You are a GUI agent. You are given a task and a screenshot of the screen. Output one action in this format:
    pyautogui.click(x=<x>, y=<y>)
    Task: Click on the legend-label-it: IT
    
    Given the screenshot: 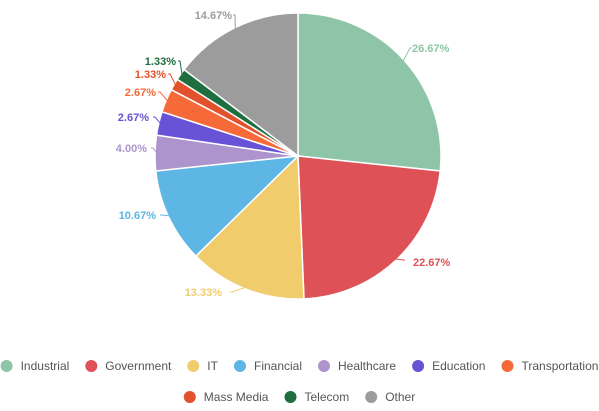 What is the action you would take?
    pyautogui.click(x=212, y=366)
    